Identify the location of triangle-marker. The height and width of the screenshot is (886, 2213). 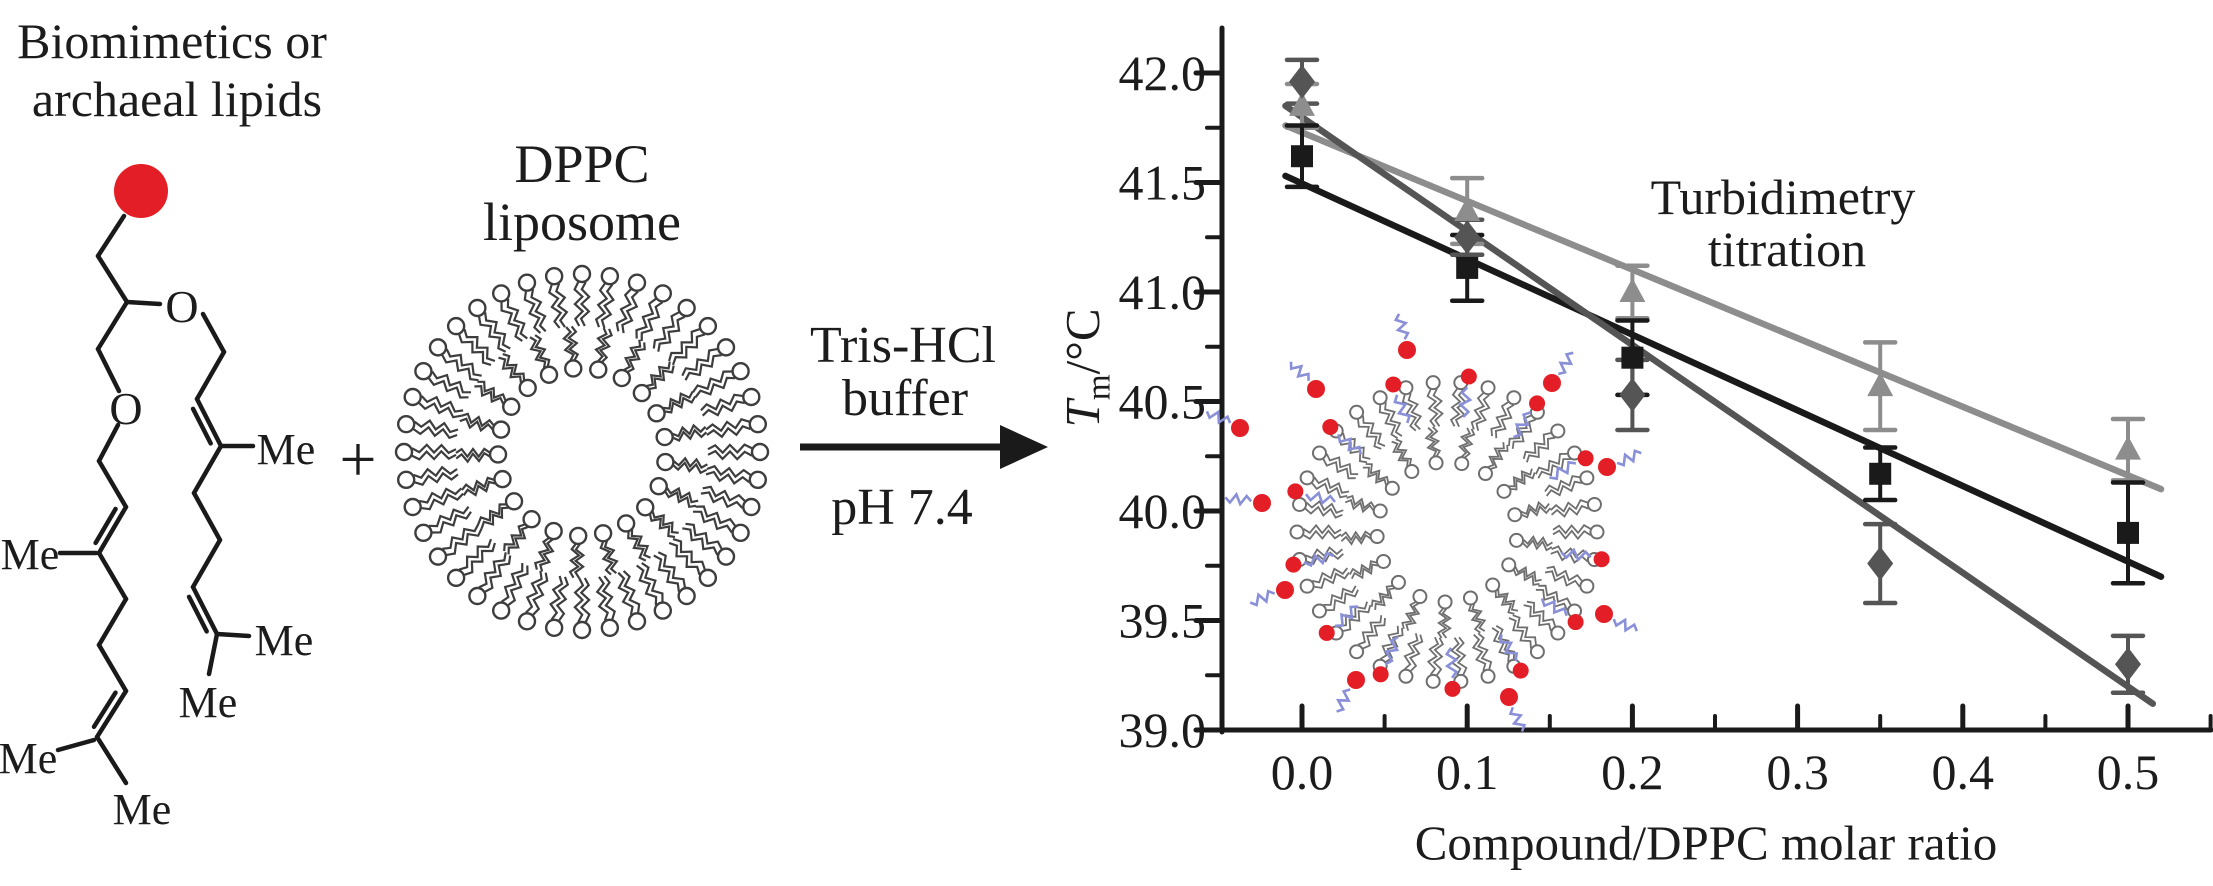
(1632, 290).